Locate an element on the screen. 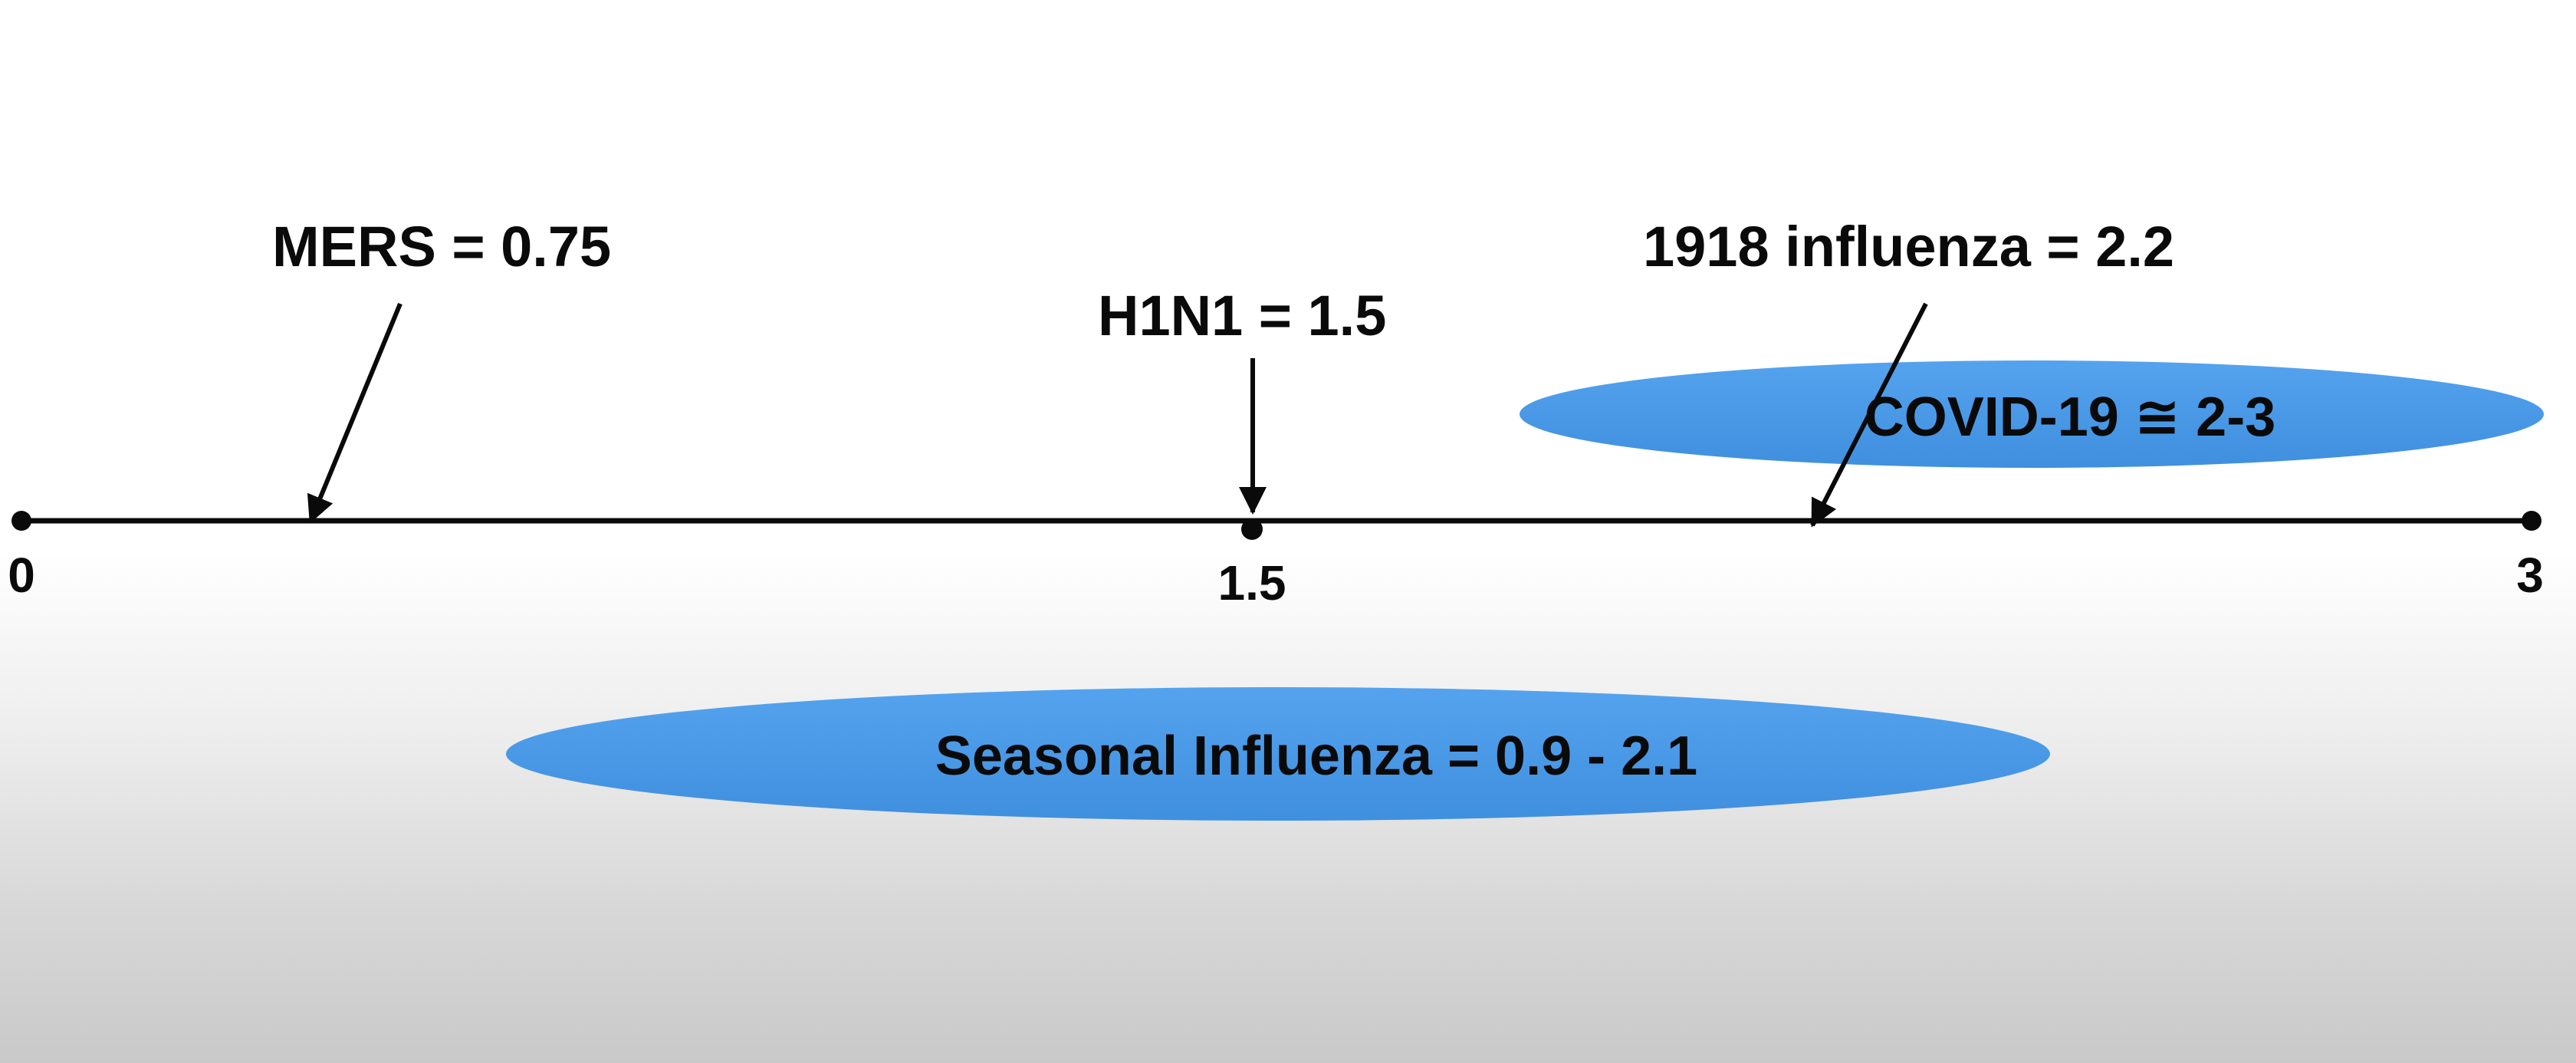  covid19-range: COVID-19 ≅ 2-3 is located at coordinates (2032, 414).